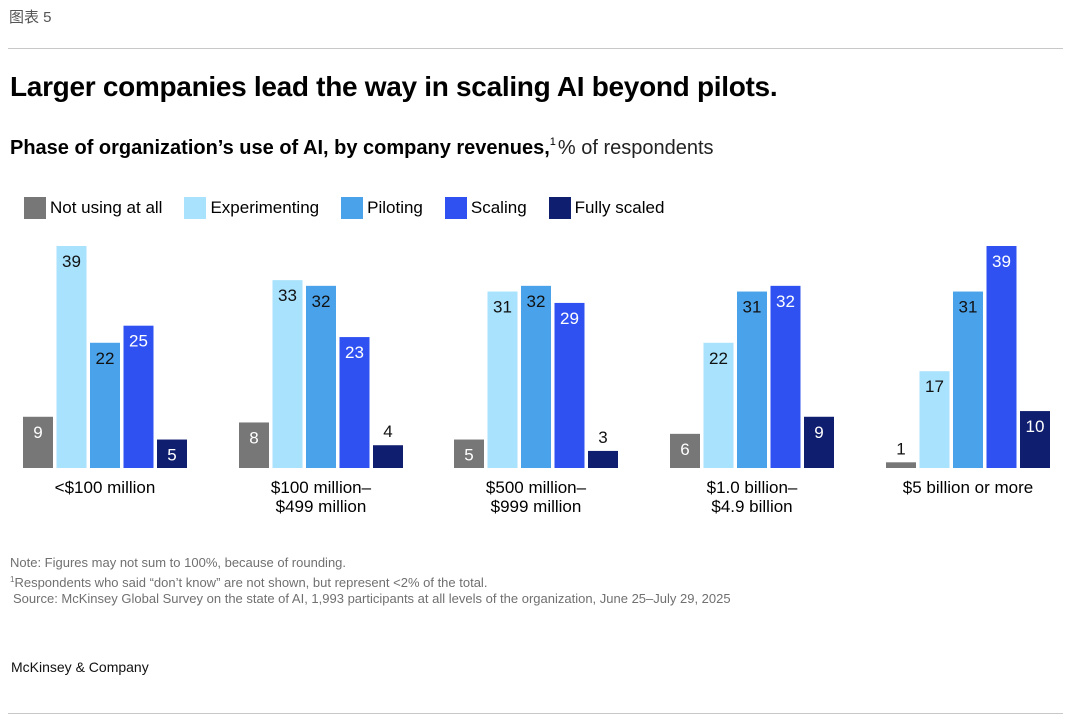 The width and height of the screenshot is (1080, 723). What do you see at coordinates (536, 506) in the screenshot?
I see `category-label-line: $999 million` at bounding box center [536, 506].